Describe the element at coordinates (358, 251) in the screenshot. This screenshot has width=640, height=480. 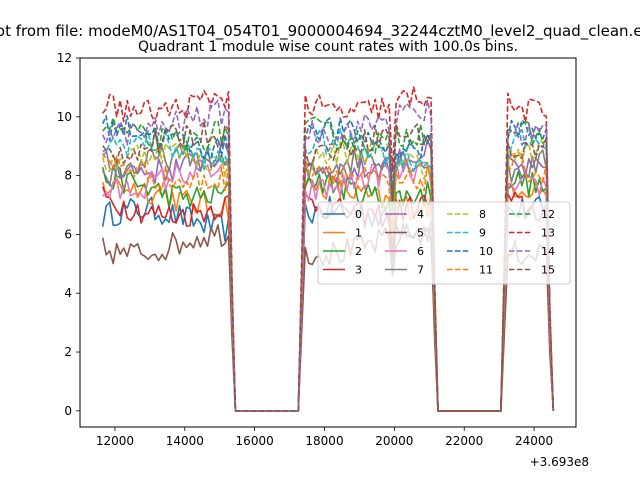
I see `legend-label: 2` at that location.